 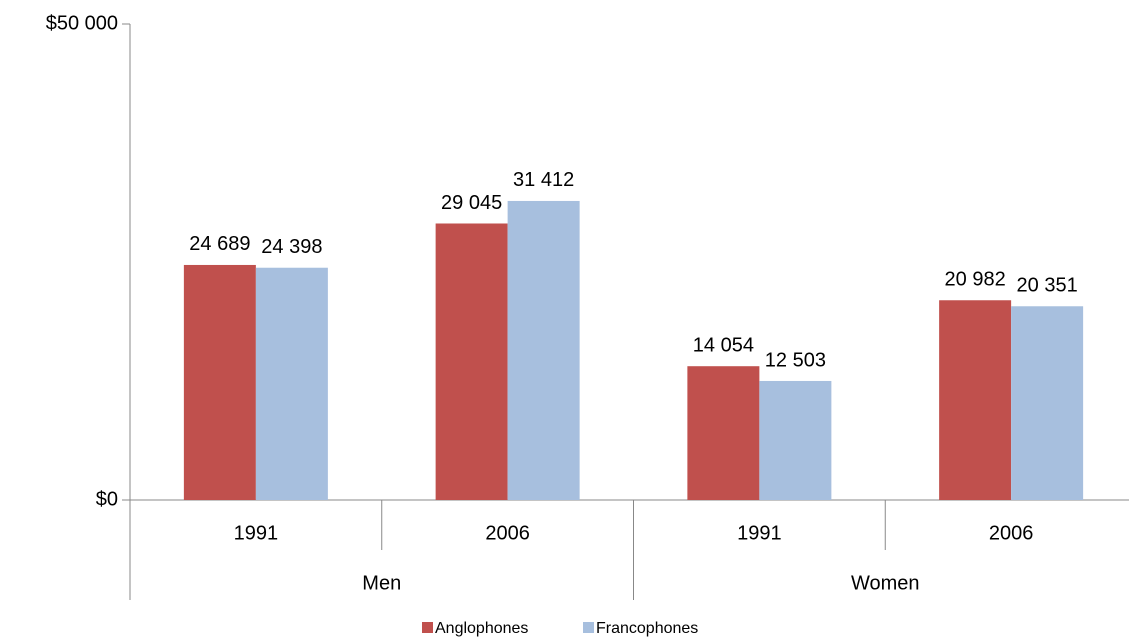 What do you see at coordinates (471, 203) in the screenshot?
I see `data-label: 29 045` at bounding box center [471, 203].